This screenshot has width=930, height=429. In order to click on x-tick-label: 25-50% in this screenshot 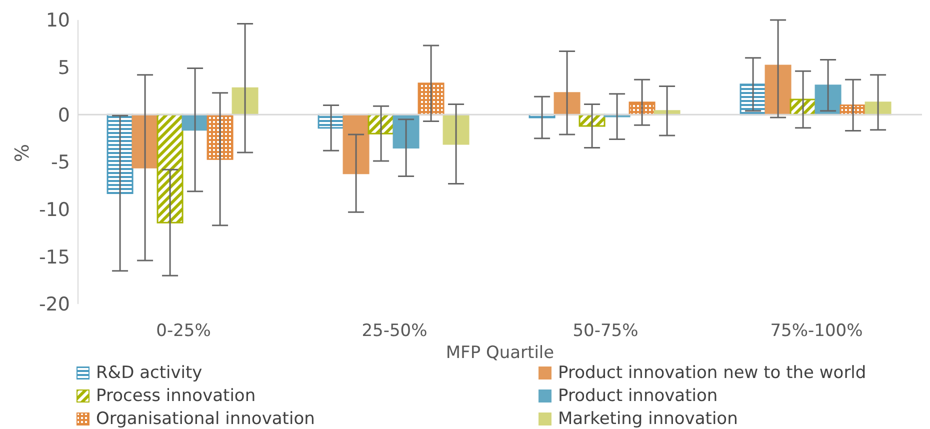, I will do `click(395, 331)`.